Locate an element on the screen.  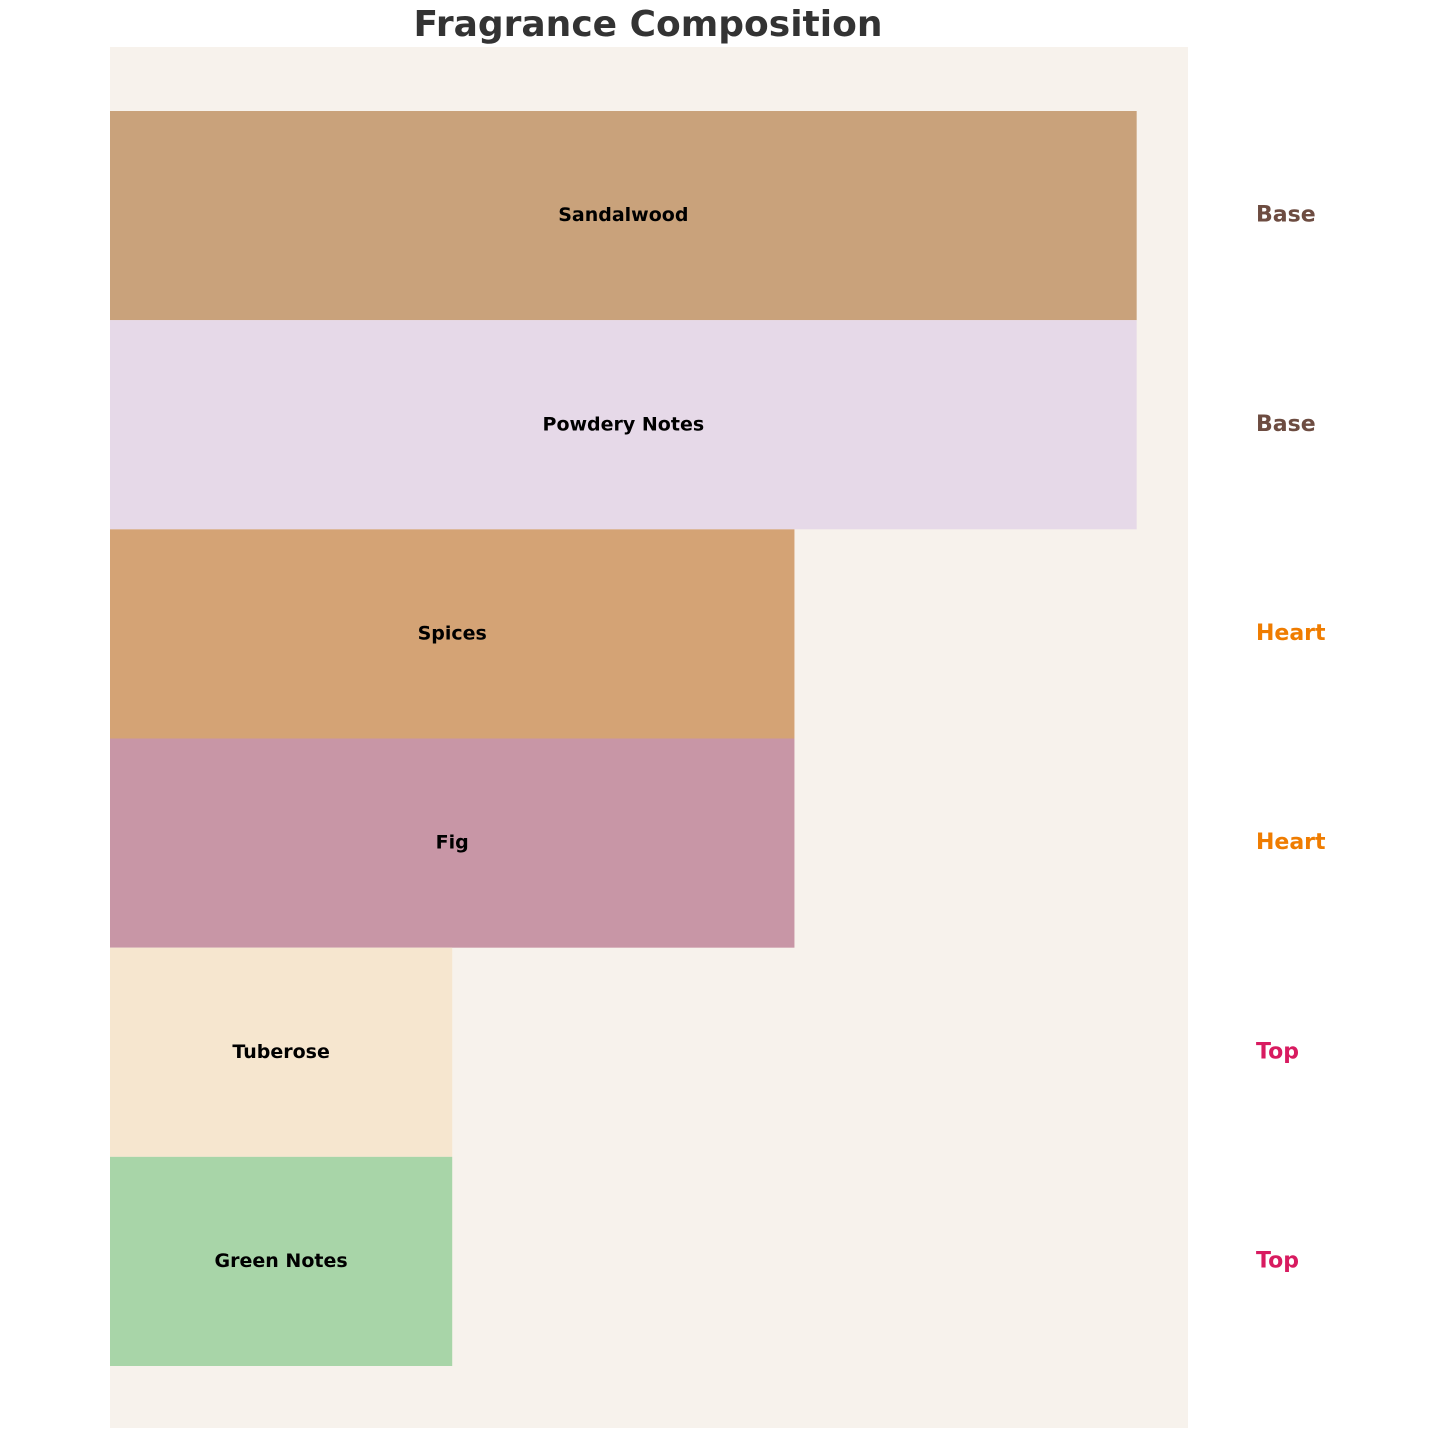
bar-label: Green Notes is located at coordinates (281, 1261).